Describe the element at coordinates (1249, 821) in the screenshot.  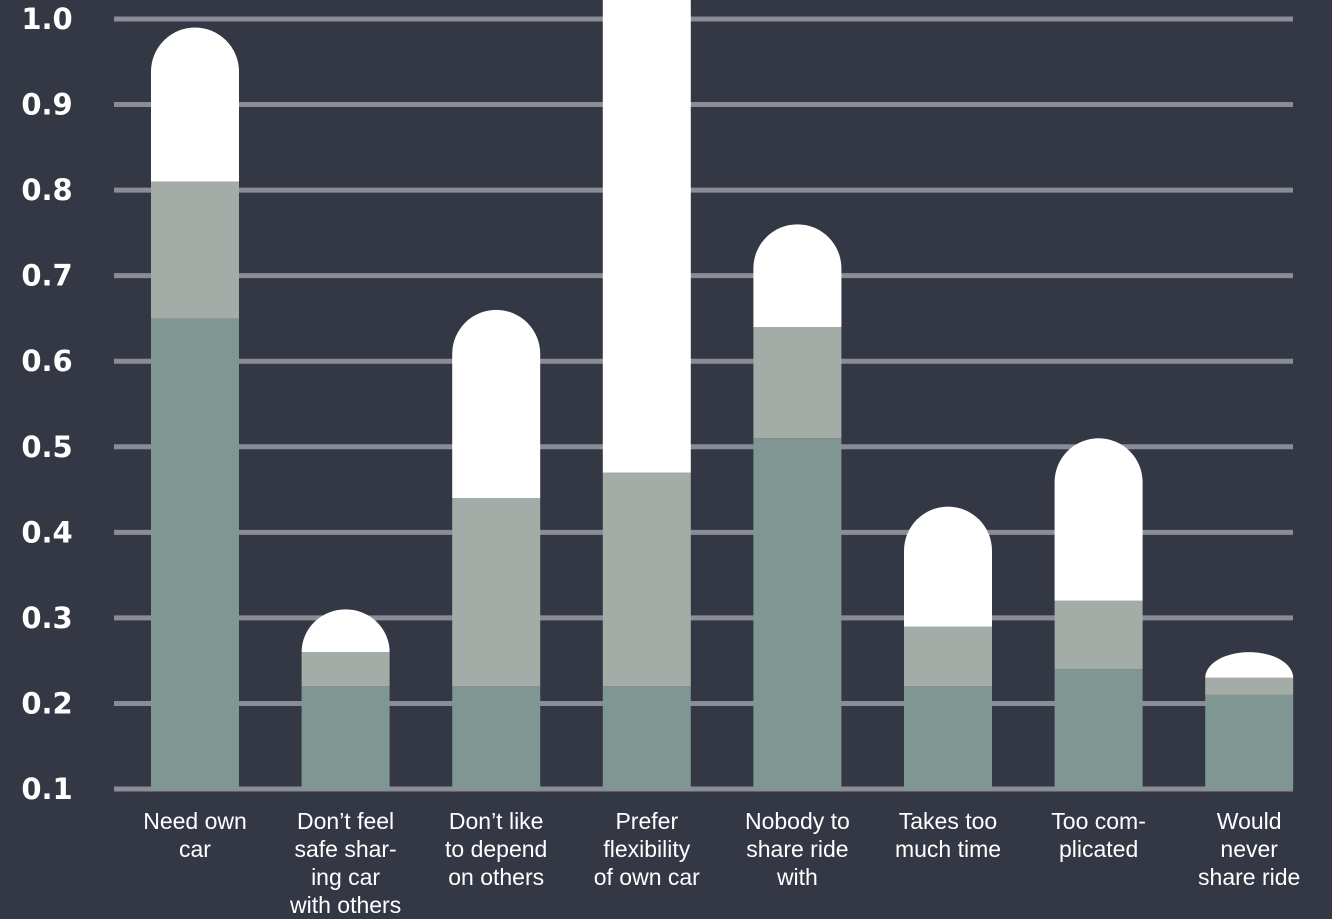
I see `x-category-label-line: Would` at that location.